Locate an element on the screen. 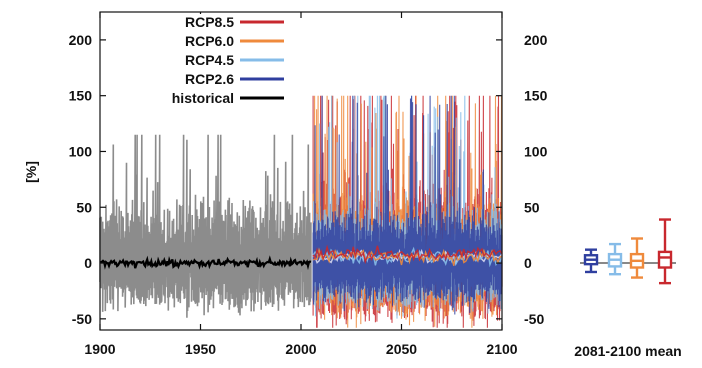  legend-label: RCP2.6 is located at coordinates (209, 79).